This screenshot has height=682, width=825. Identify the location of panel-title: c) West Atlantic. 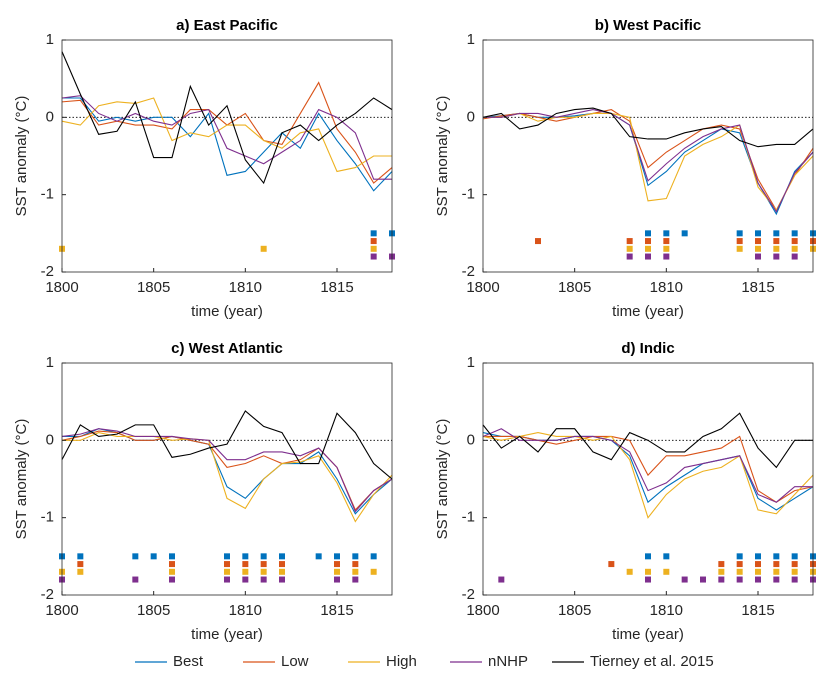
(227, 348).